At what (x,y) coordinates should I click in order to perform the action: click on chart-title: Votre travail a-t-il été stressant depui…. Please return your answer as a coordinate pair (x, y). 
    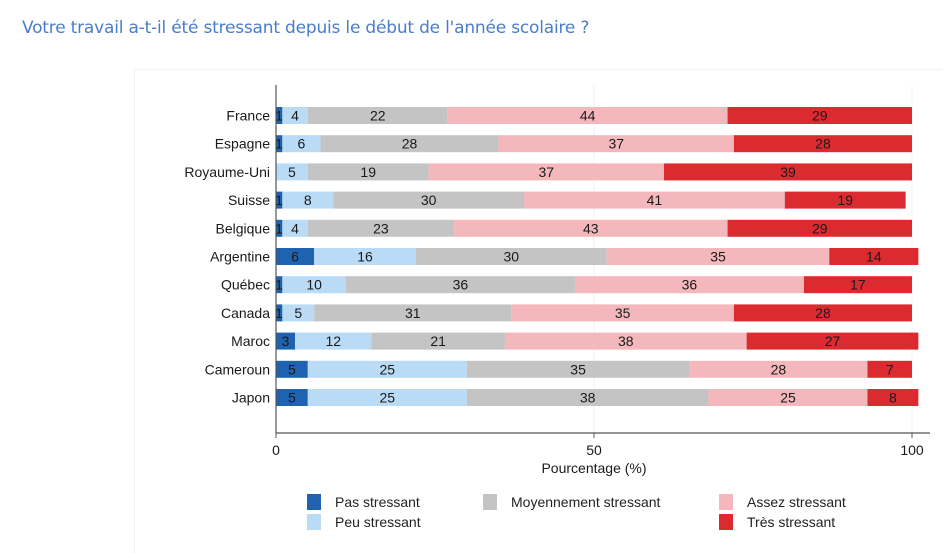
    Looking at the image, I should click on (306, 28).